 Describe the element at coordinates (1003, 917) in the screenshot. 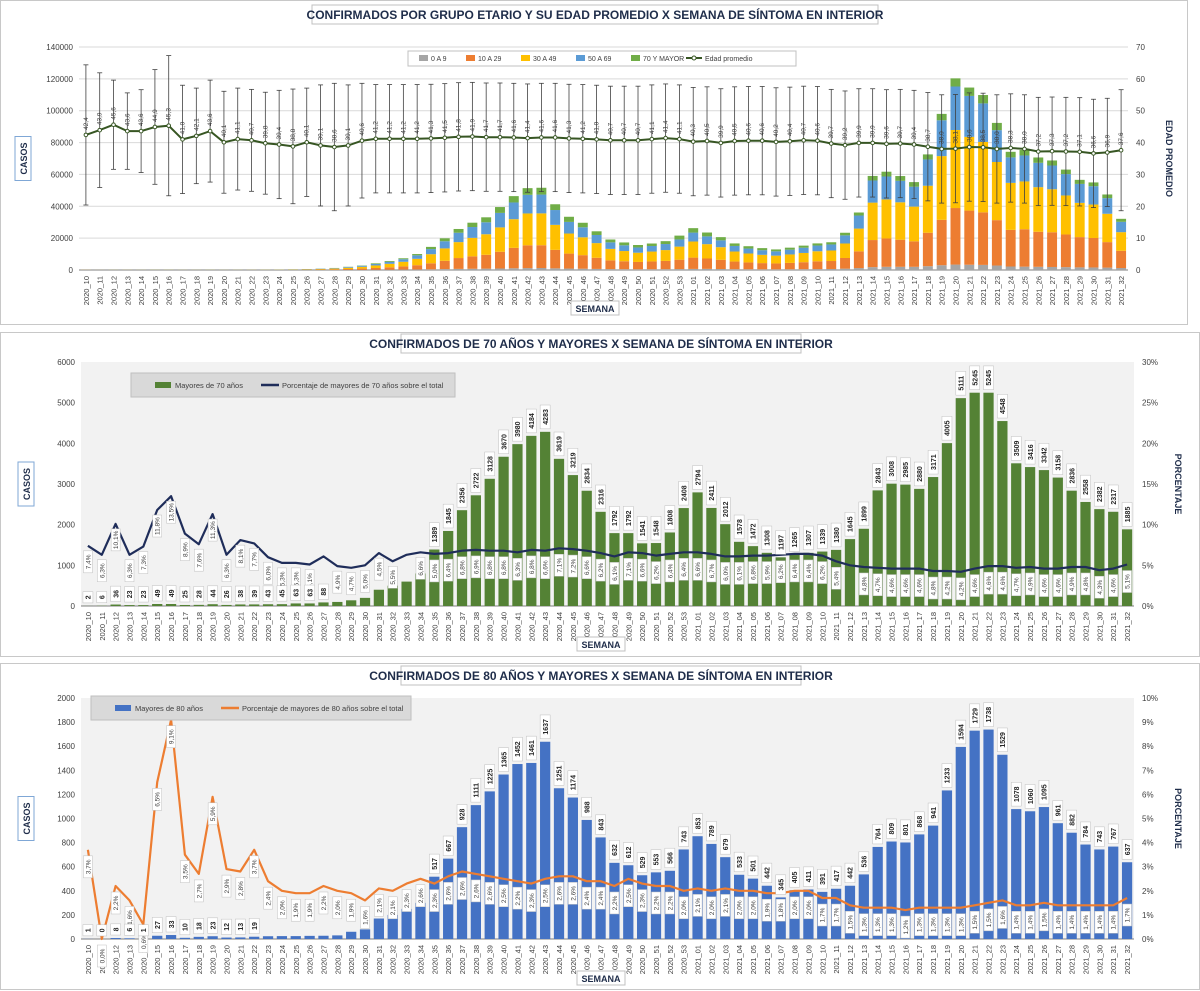

I see `percentage-label: 1,6%` at that location.